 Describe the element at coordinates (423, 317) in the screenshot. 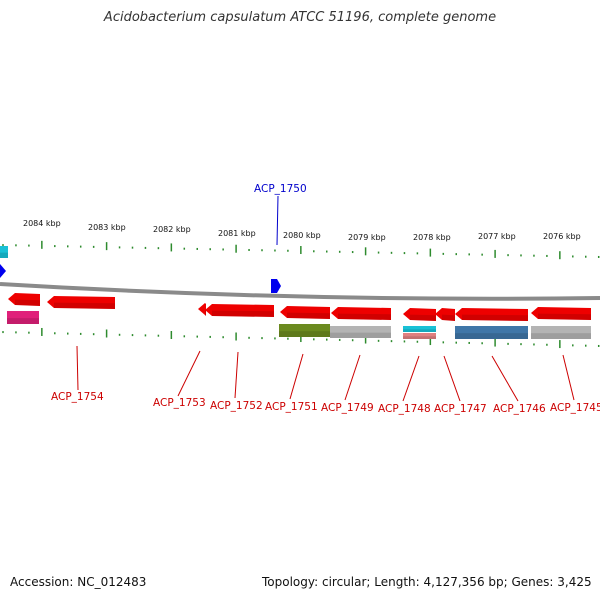

I see `gene-arrow-ACP_1748-shade` at that location.